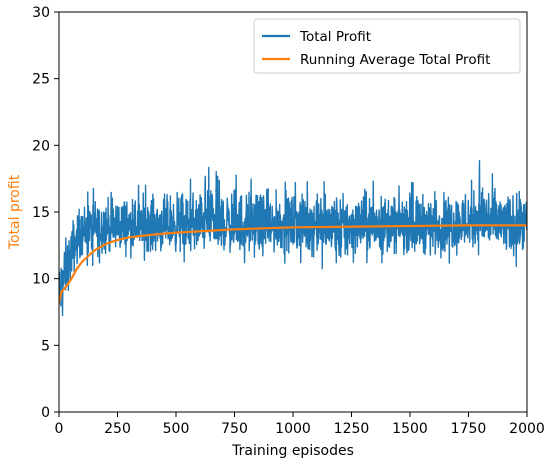 The height and width of the screenshot is (464, 550). I want to click on x-tick-label: 0, so click(59, 429).